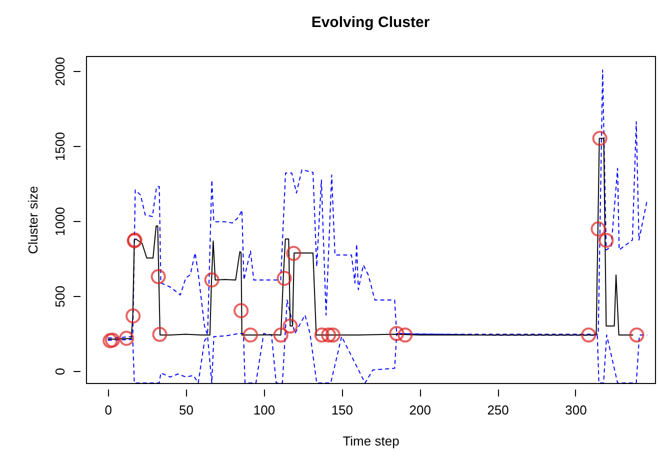  What do you see at coordinates (33, 220) in the screenshot?
I see `y-axis-title: Cluster size` at bounding box center [33, 220].